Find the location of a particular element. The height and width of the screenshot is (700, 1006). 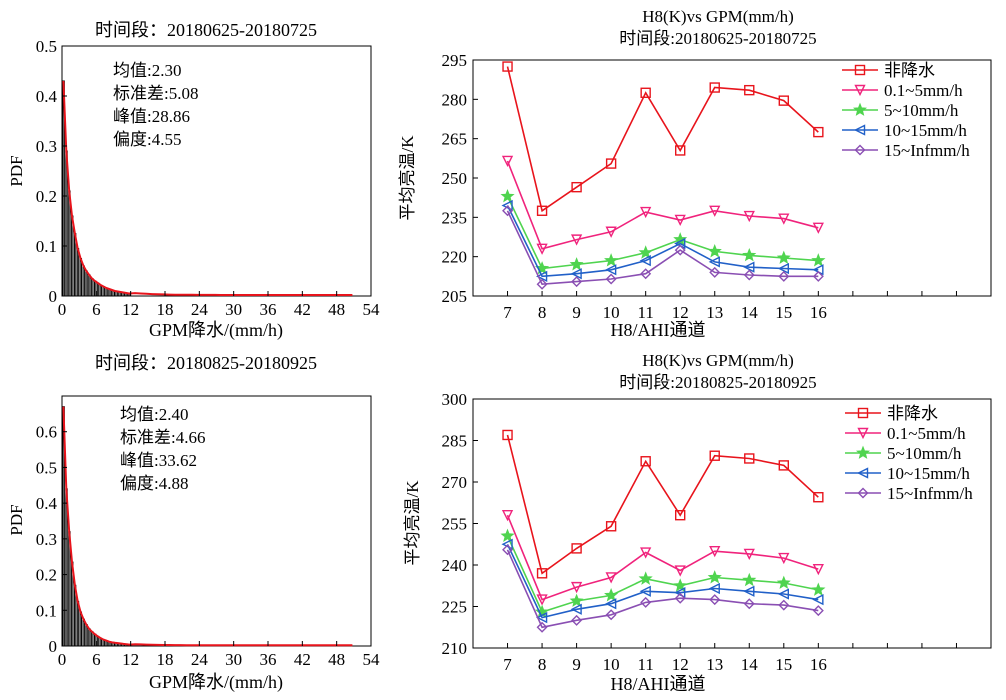

pdf-bottom-xtick-label: 0 is located at coordinates (62, 659).